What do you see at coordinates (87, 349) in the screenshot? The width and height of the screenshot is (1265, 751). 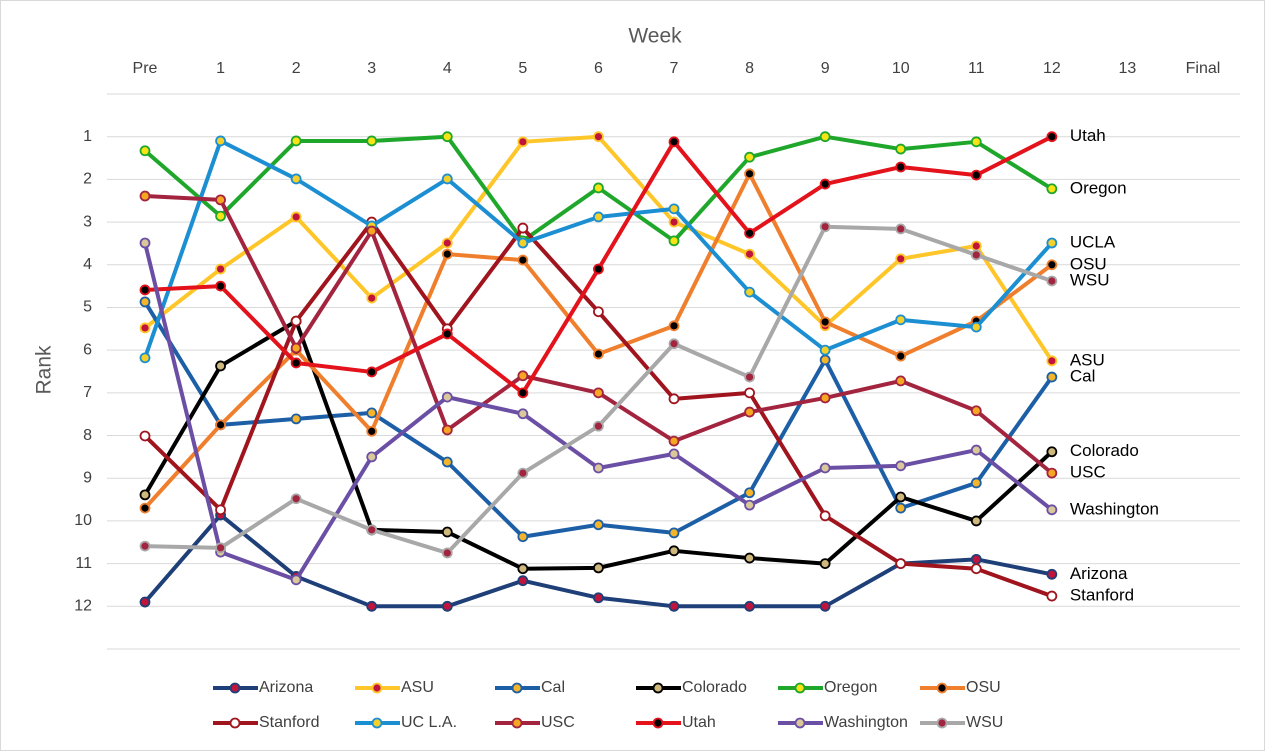 I see `y-tick-label: 6` at bounding box center [87, 349].